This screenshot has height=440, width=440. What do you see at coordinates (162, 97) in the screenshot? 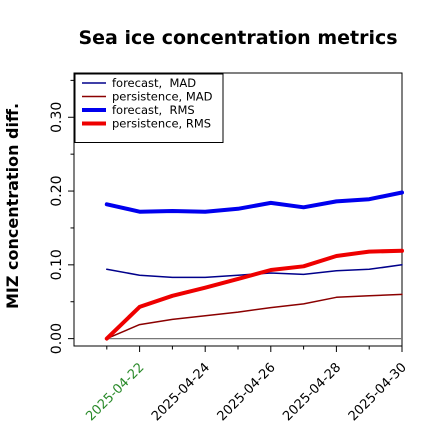
I see `legend-entry-label: persistence, MAD` at bounding box center [162, 97].